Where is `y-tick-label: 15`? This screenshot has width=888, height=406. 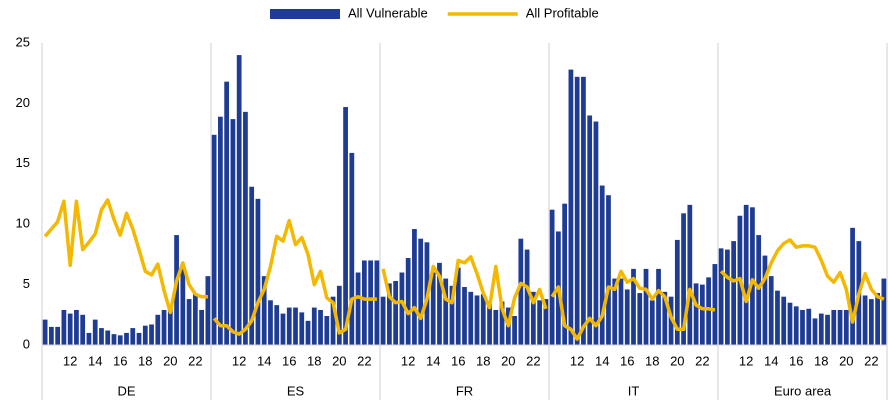
y-tick-label: 15 is located at coordinates (23, 162).